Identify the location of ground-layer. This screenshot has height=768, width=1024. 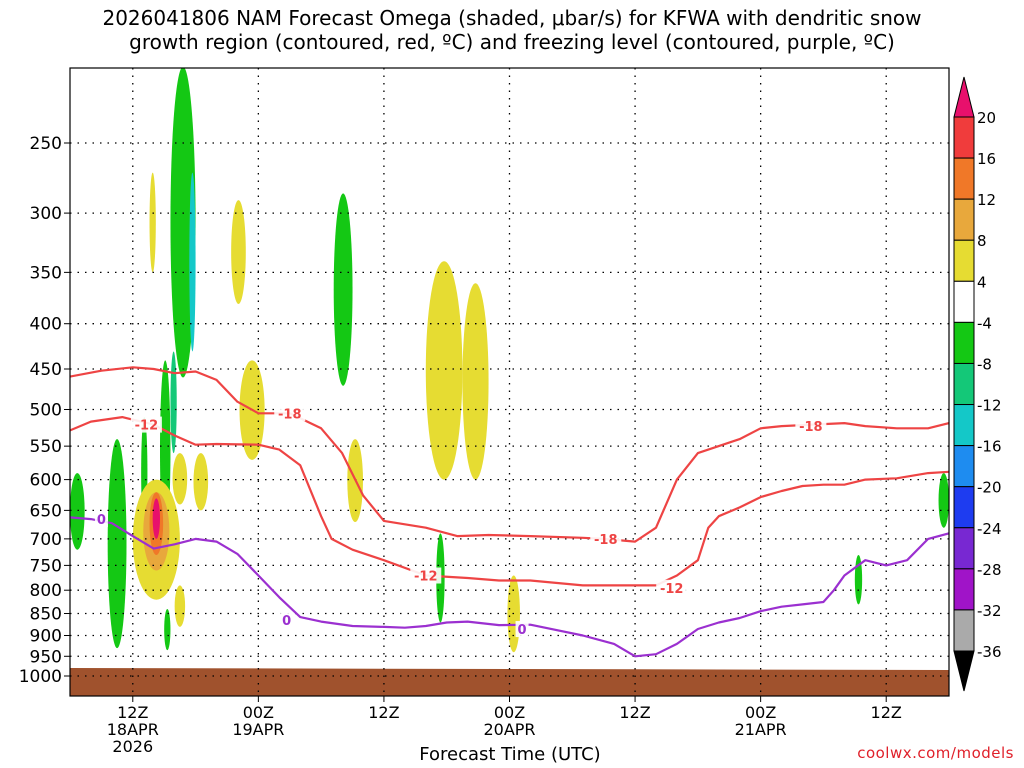
(509, 682).